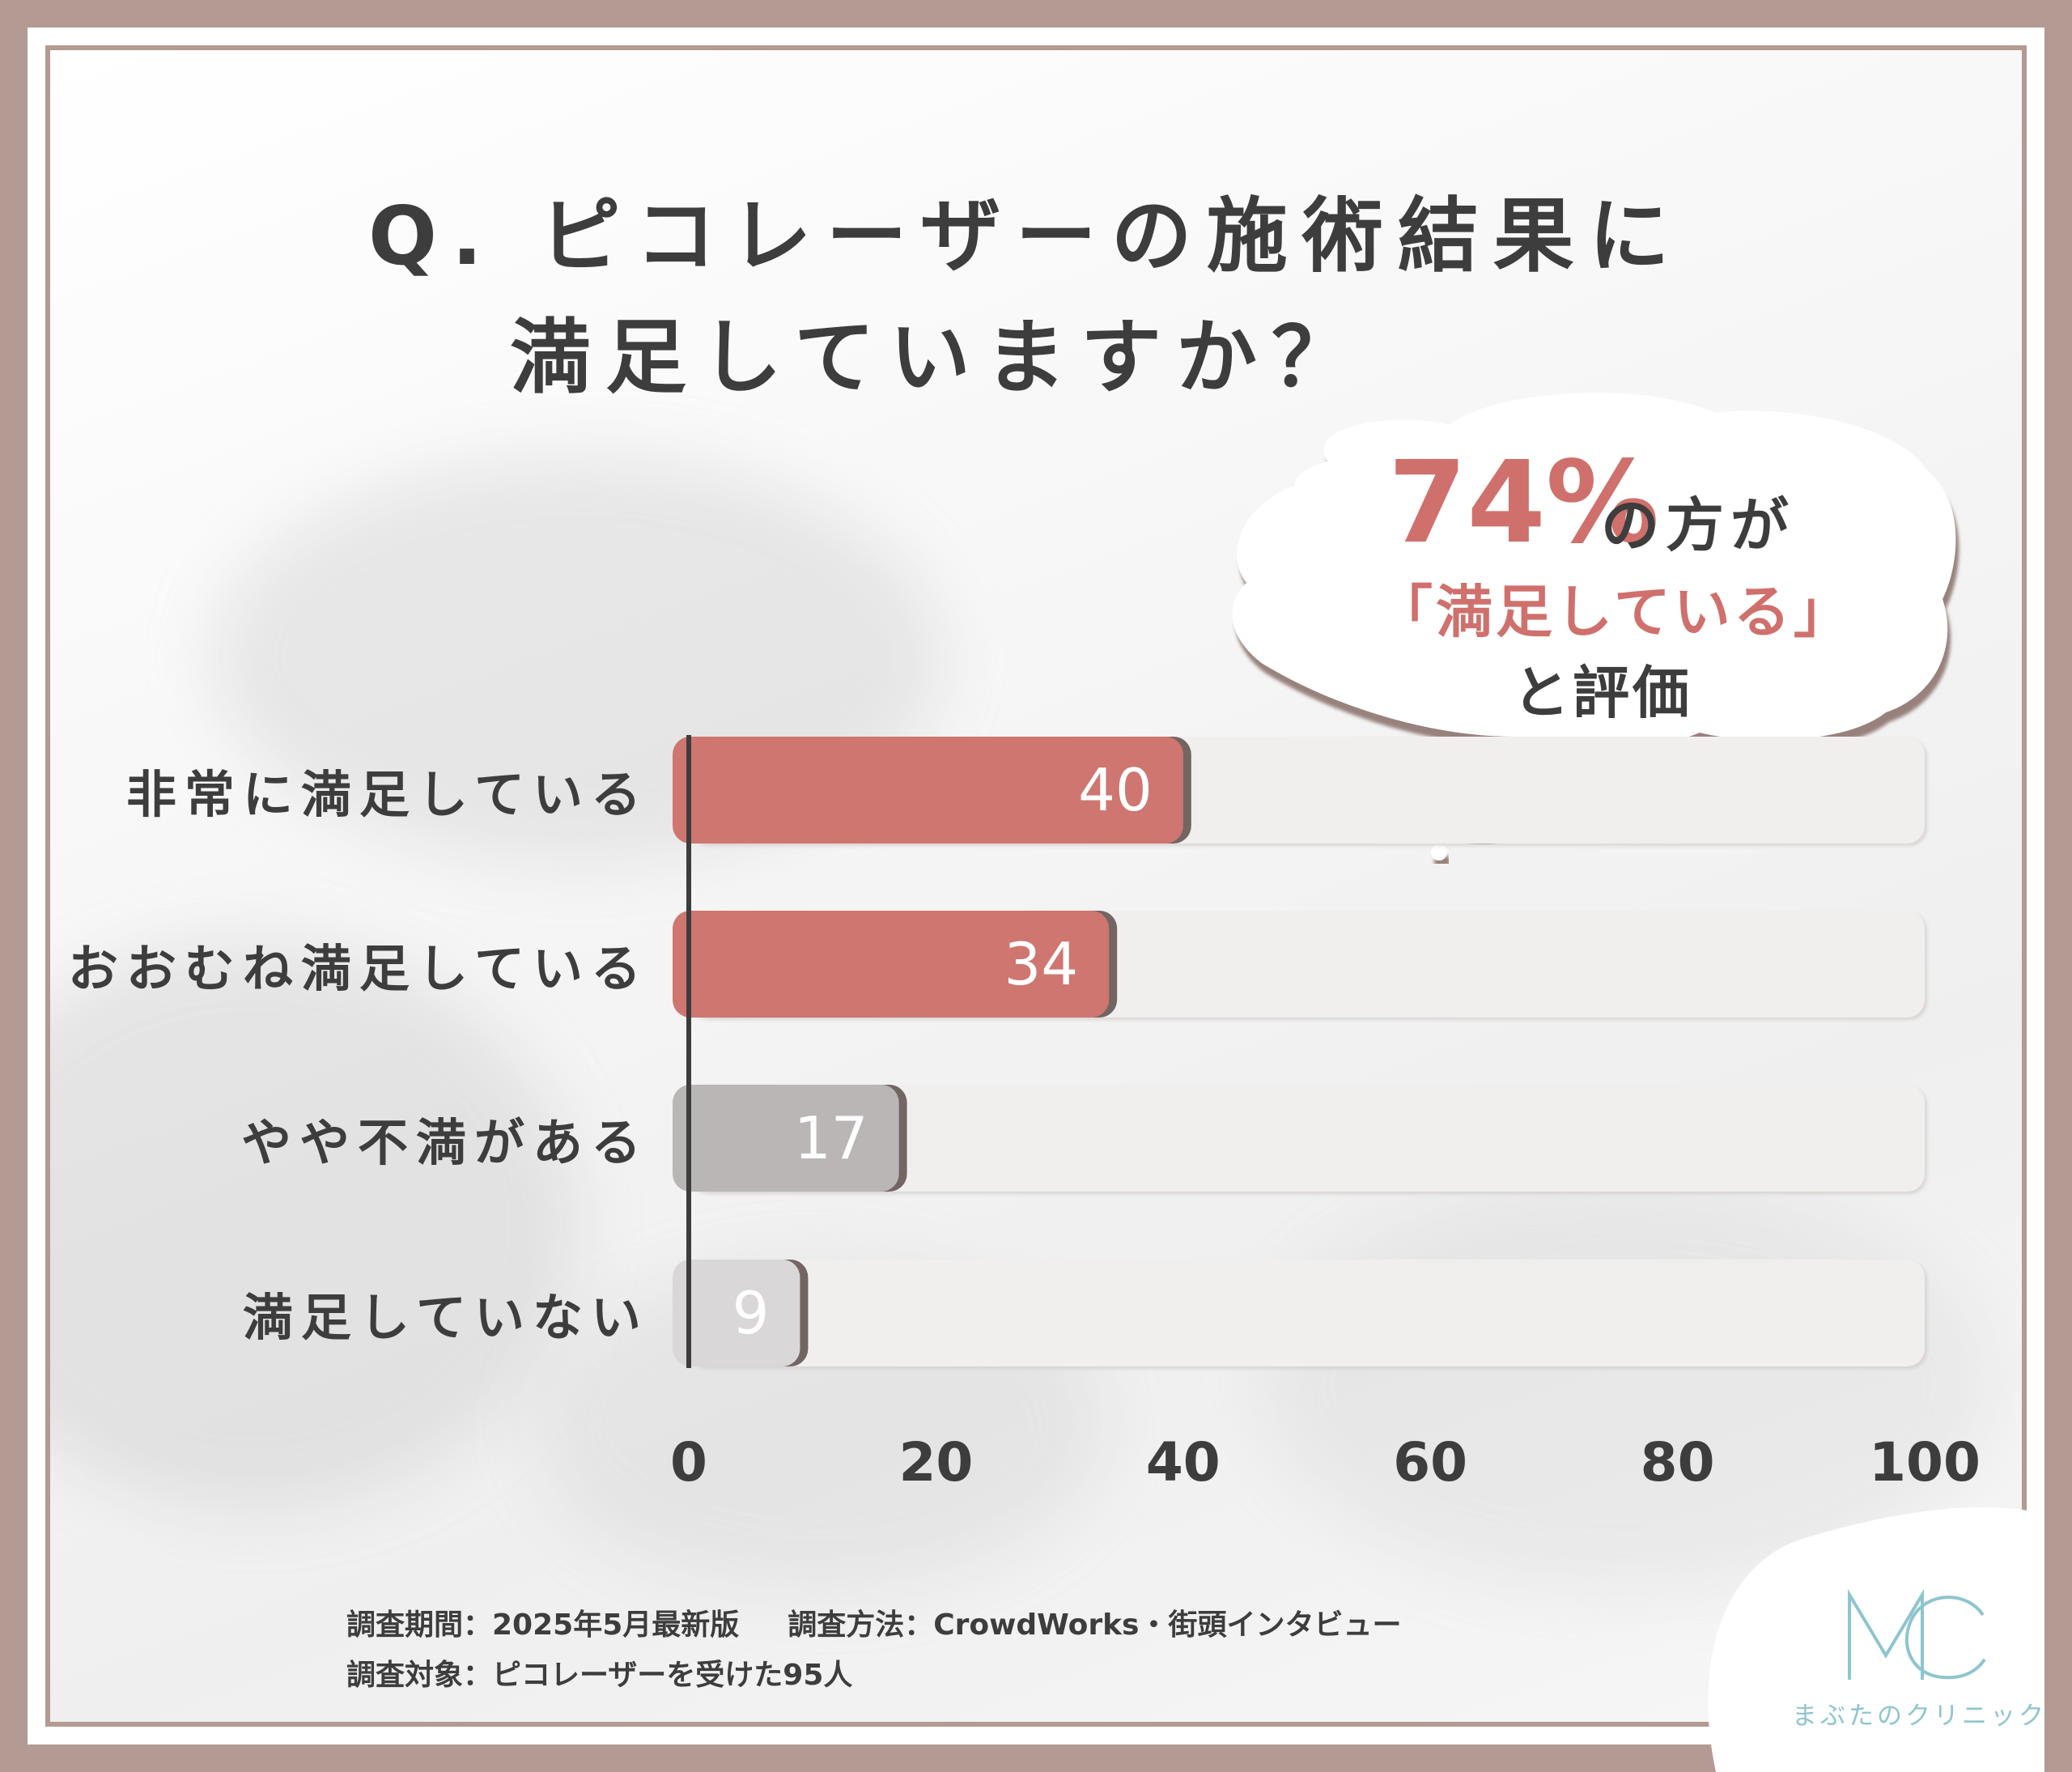 The height and width of the screenshot is (1772, 2072). I want to click on survey-notes-line2: 調査対象：ピコレーザーを受けた95人, so click(599, 1672).